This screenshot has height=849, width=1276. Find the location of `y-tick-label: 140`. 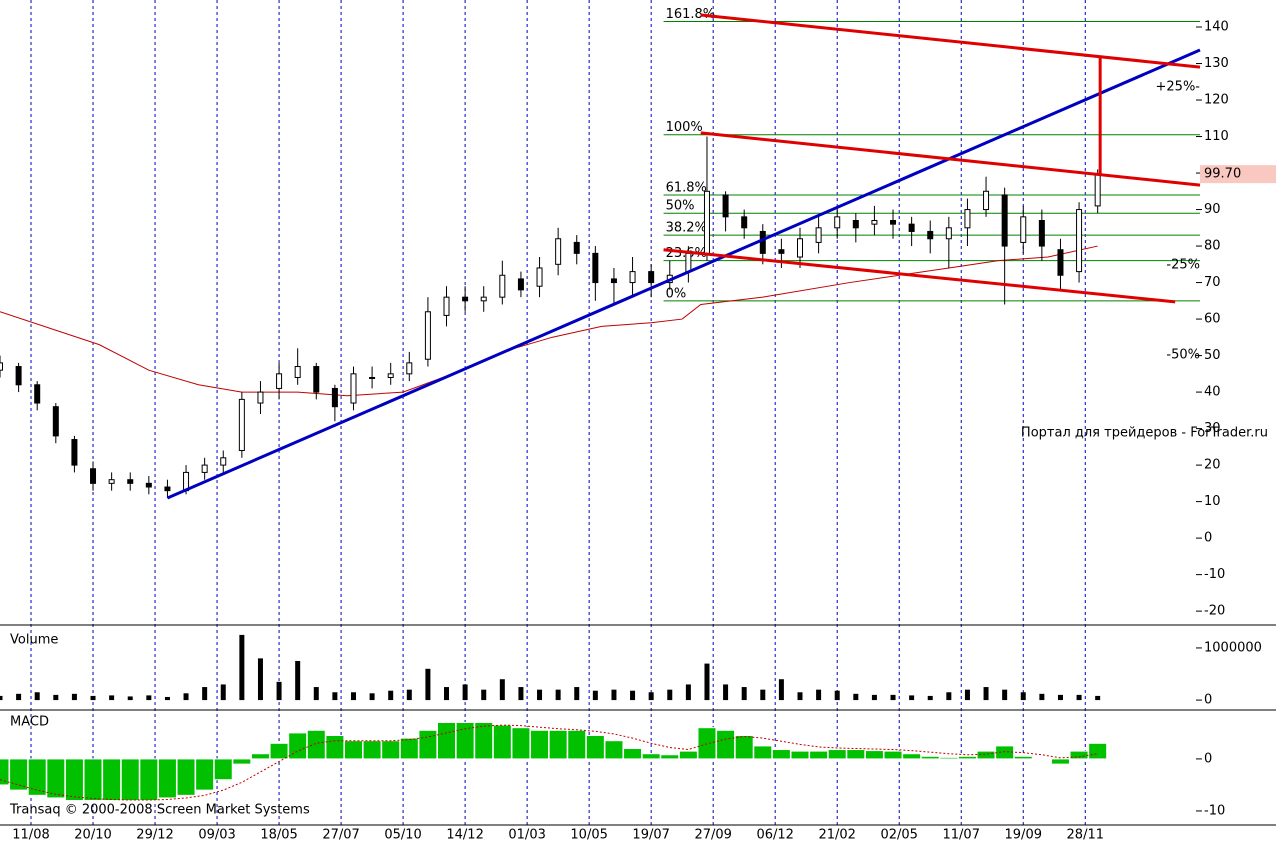

y-tick-label: 140 is located at coordinates (1216, 27).